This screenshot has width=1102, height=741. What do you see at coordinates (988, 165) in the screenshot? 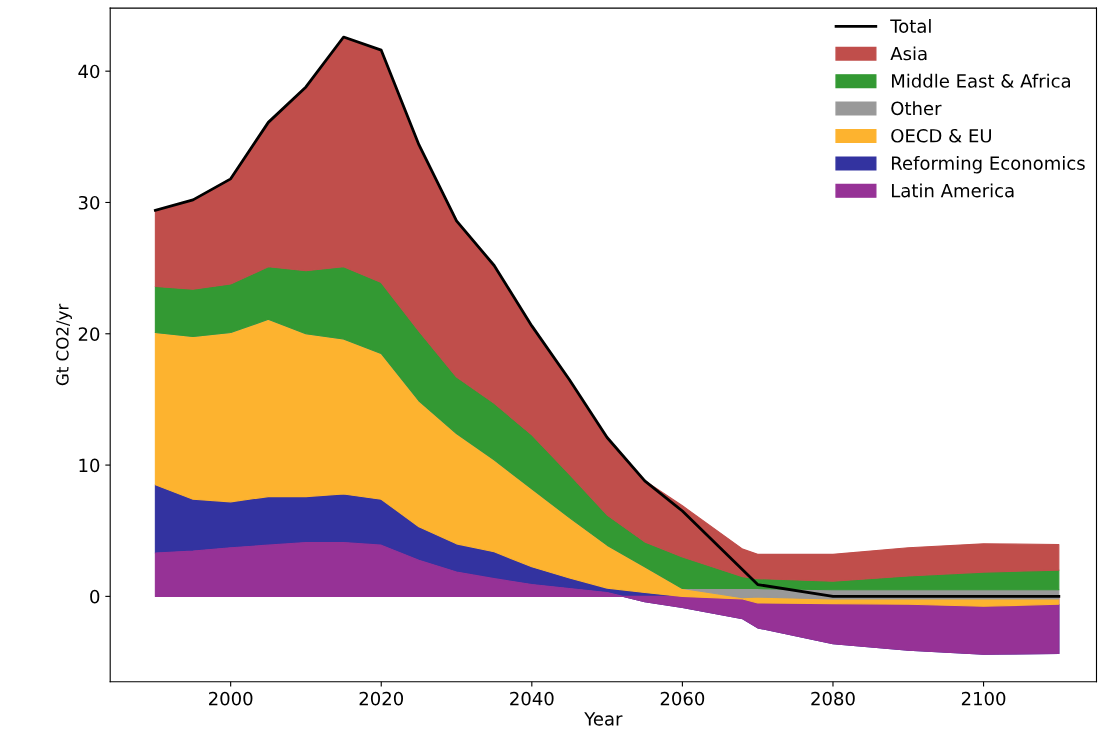
I see `legend-label: Reforming Economics` at bounding box center [988, 165].